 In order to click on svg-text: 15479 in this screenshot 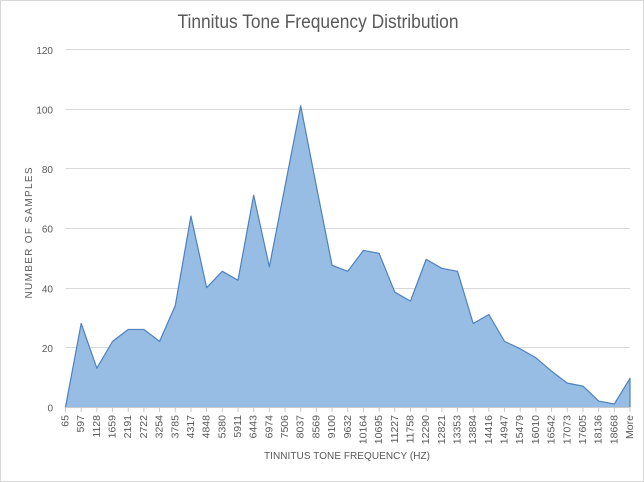, I will do `click(520, 429)`.